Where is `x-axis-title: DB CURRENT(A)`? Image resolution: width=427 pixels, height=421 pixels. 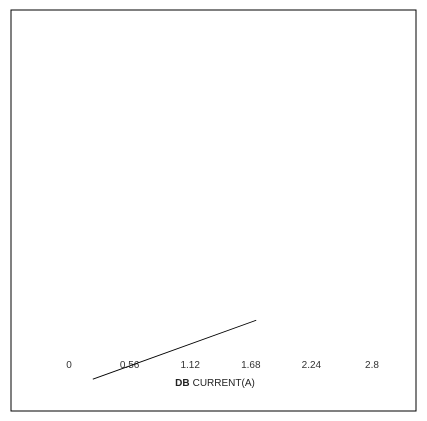 x-axis-title: DB CURRENT(A) is located at coordinates (215, 383).